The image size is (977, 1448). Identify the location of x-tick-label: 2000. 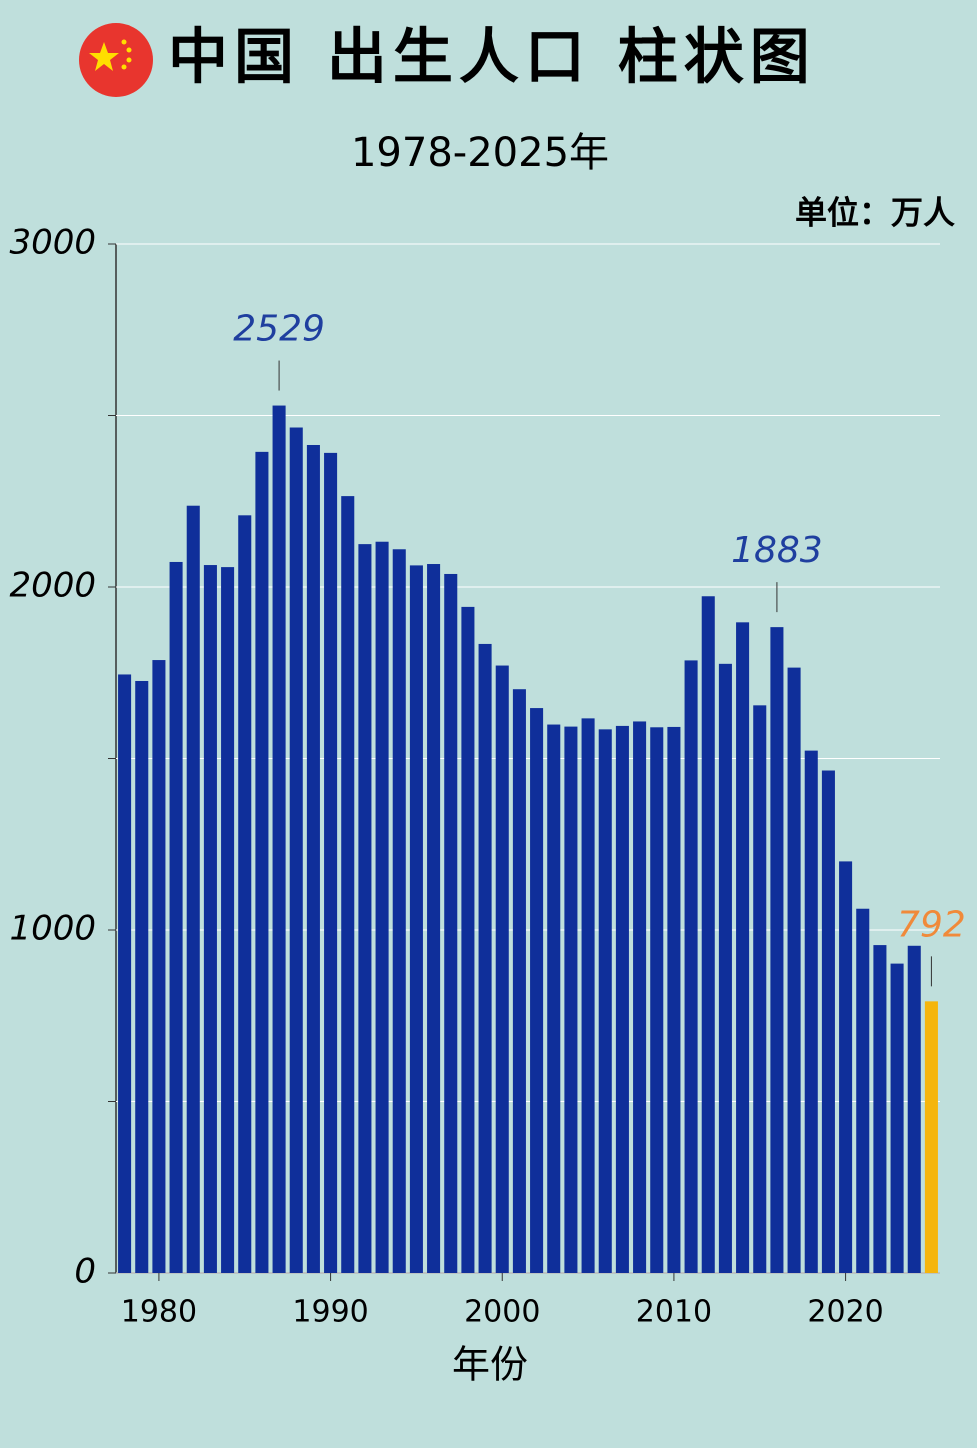
(502, 1312).